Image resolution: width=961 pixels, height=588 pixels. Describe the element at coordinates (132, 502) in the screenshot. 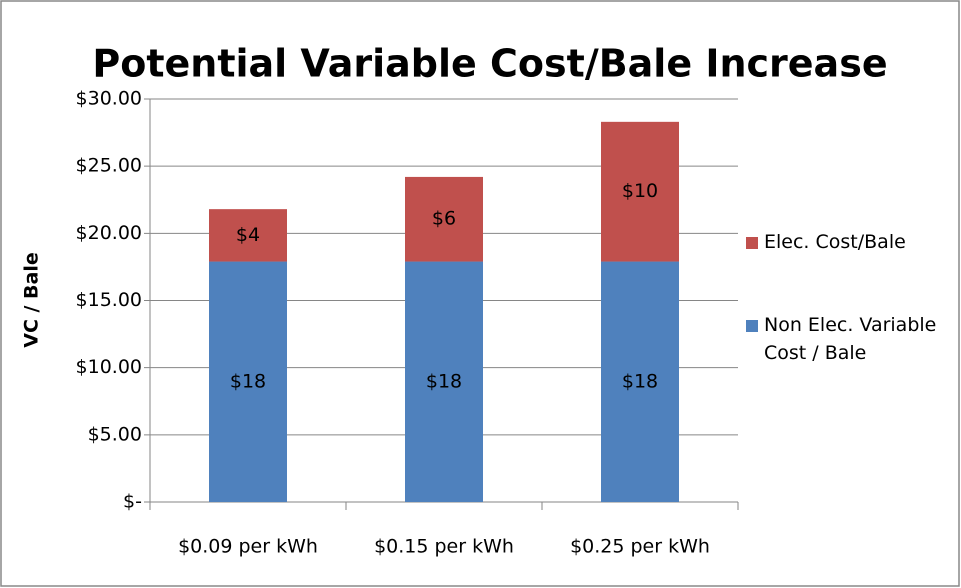

I see `y-tick-label: $-` at that location.